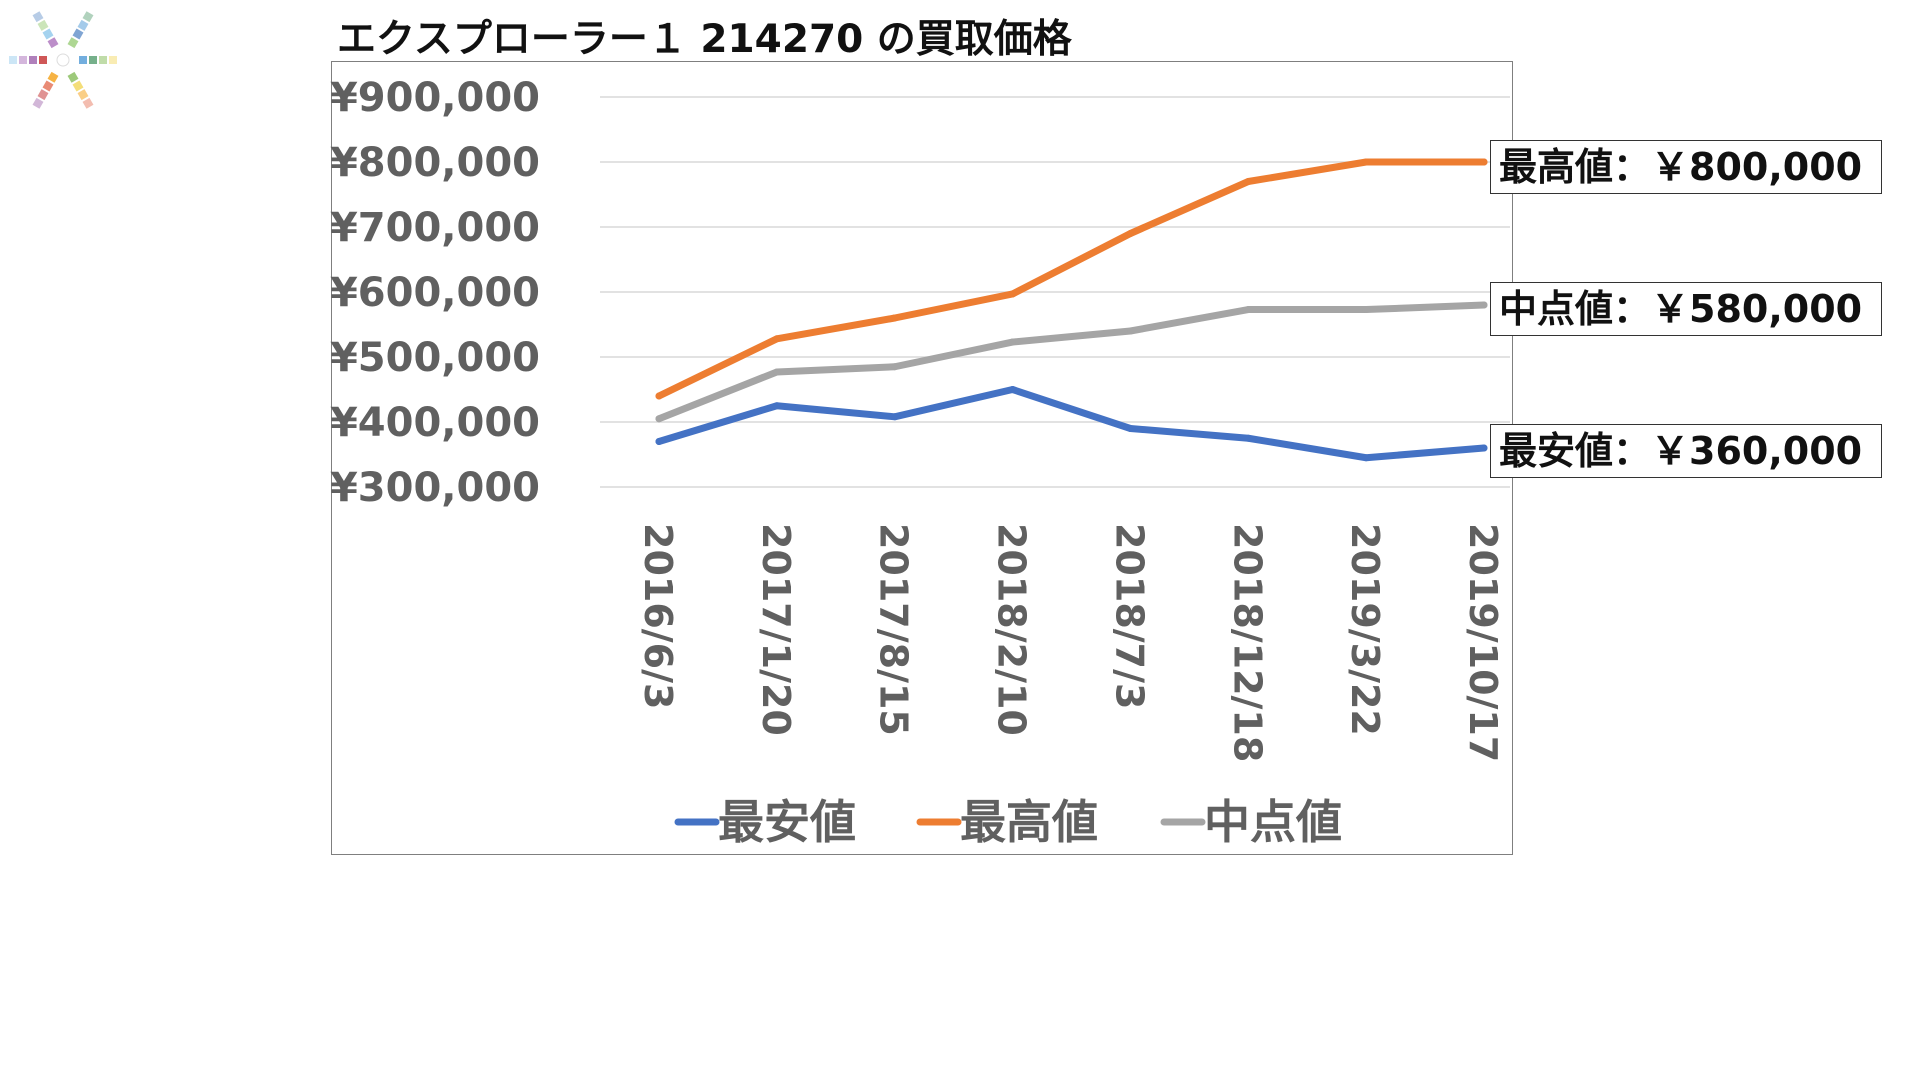 This screenshot has height=1080, width=1920. Describe the element at coordinates (1365, 629) in the screenshot. I see `x-tick-label: 2019/3/22` at that location.